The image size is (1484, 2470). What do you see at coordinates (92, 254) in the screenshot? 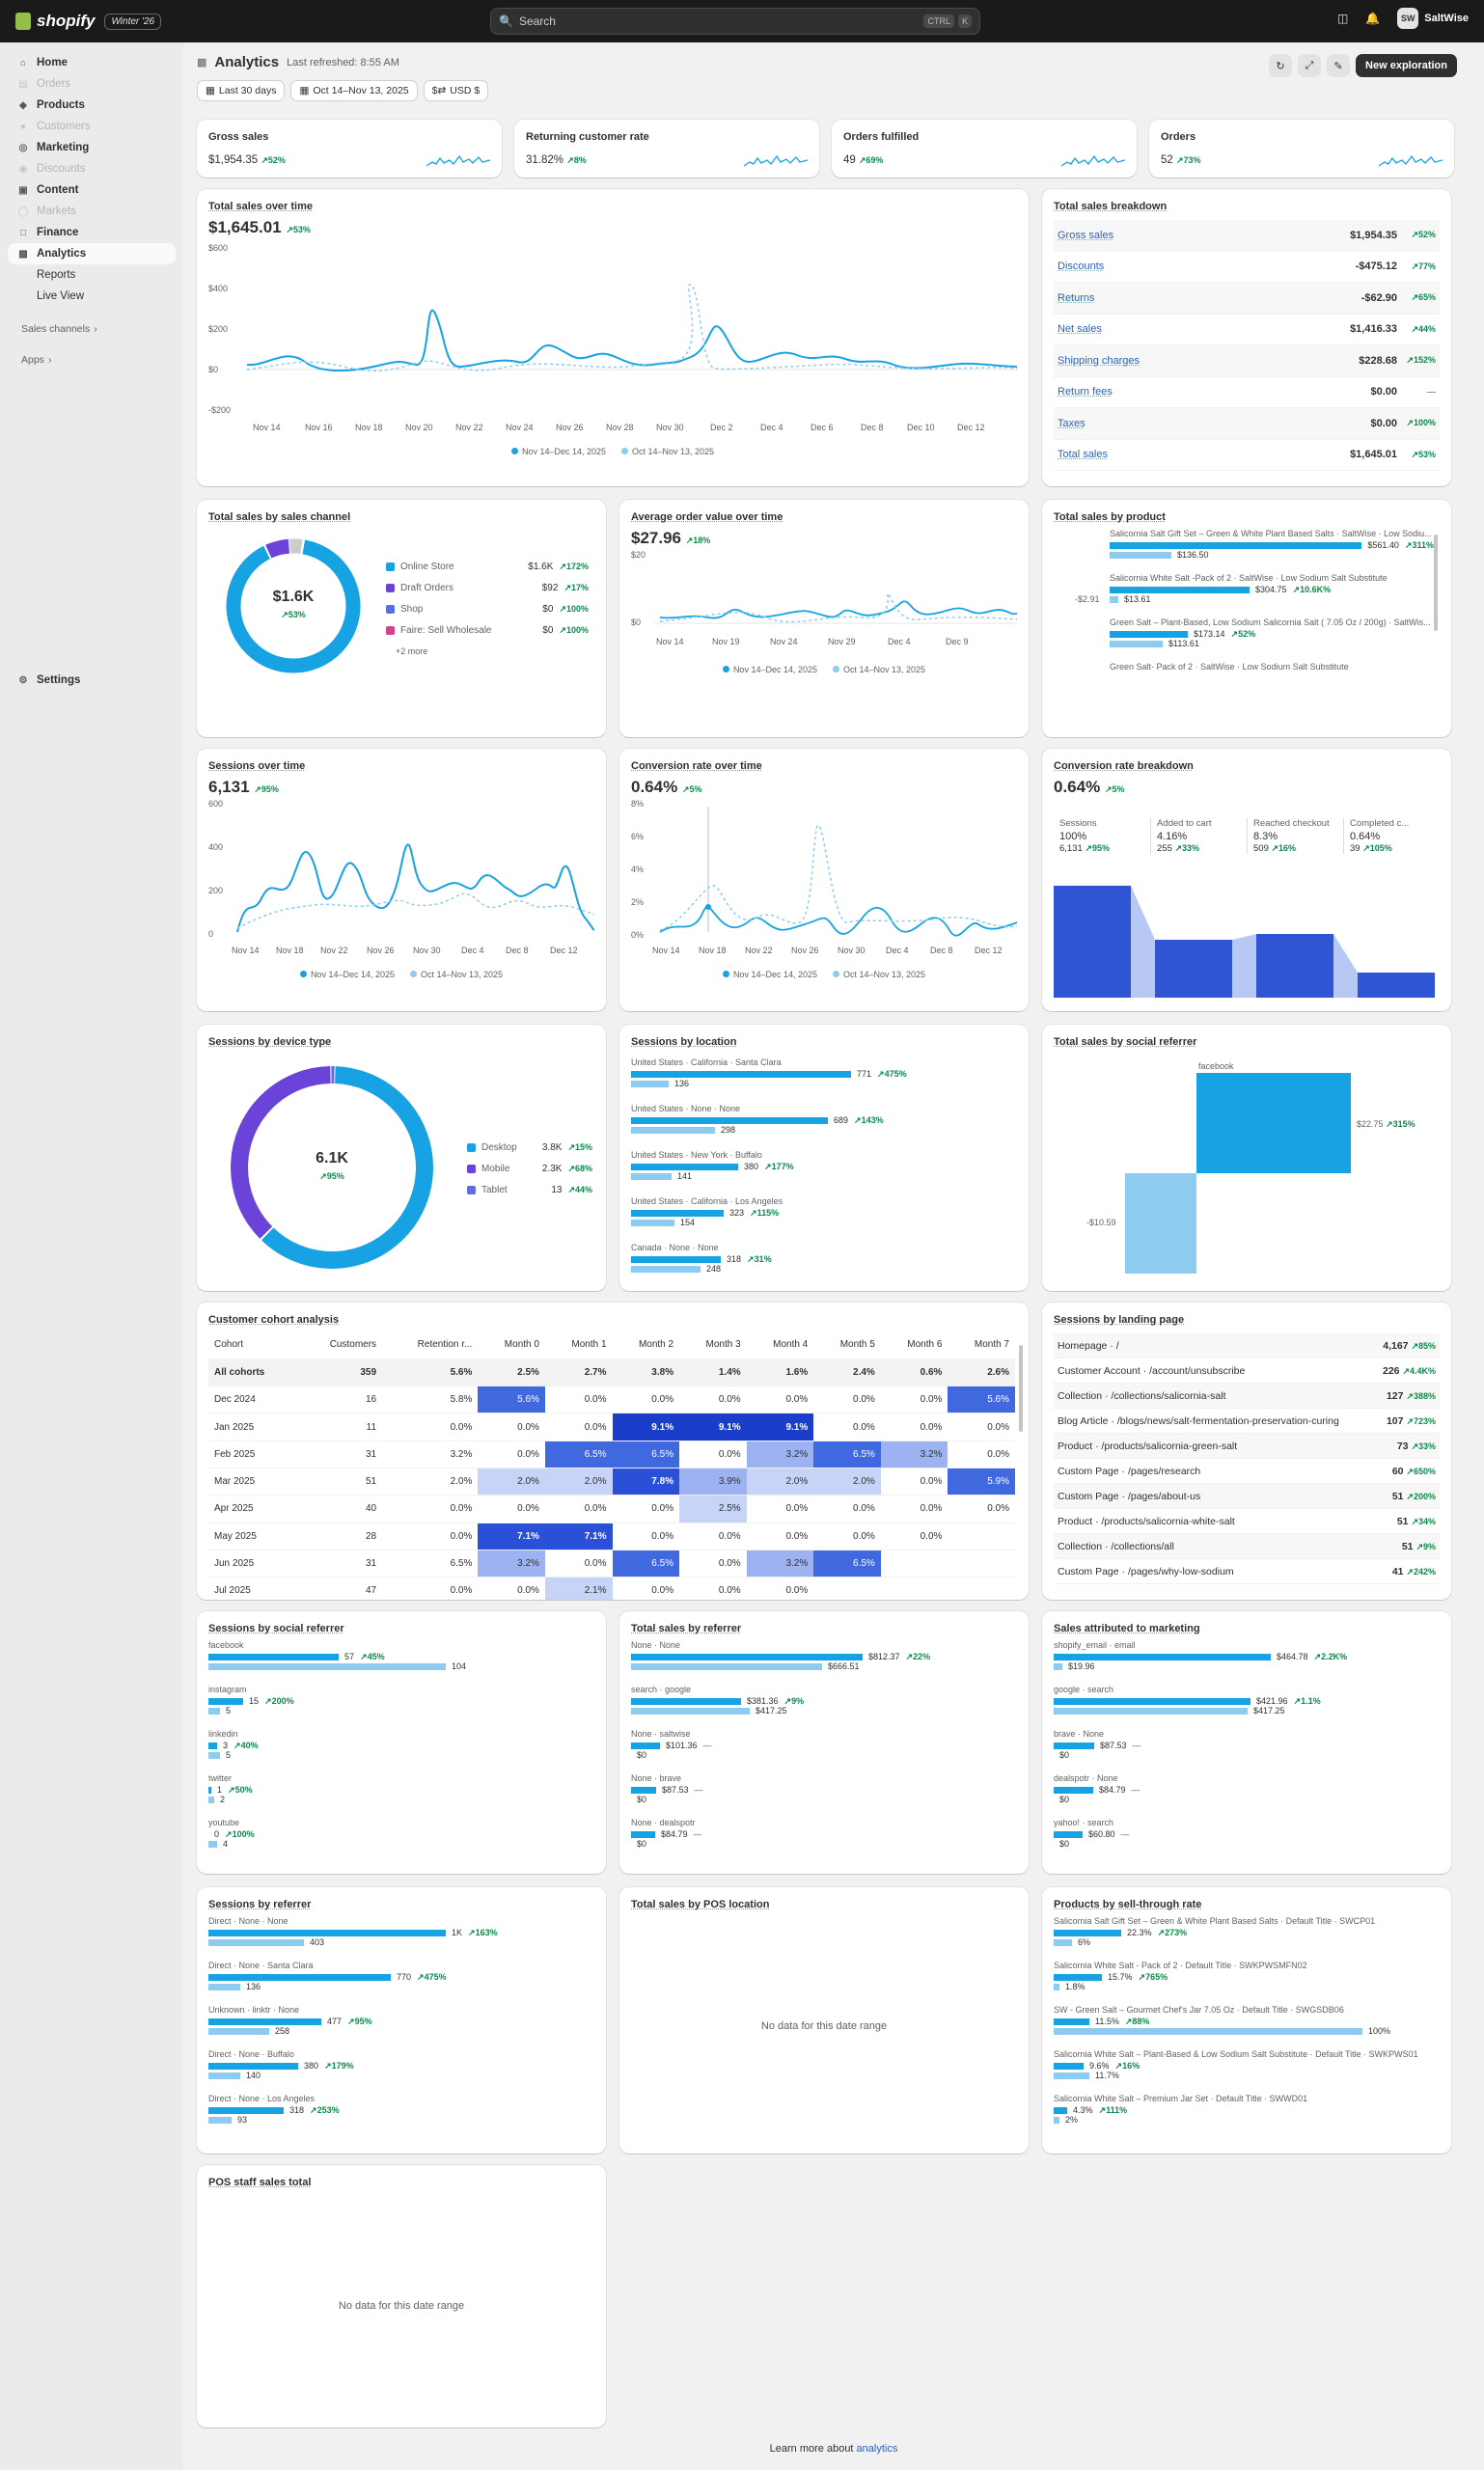
I see `sidebar-item-analytics: ▩ Analytics` at bounding box center [92, 254].